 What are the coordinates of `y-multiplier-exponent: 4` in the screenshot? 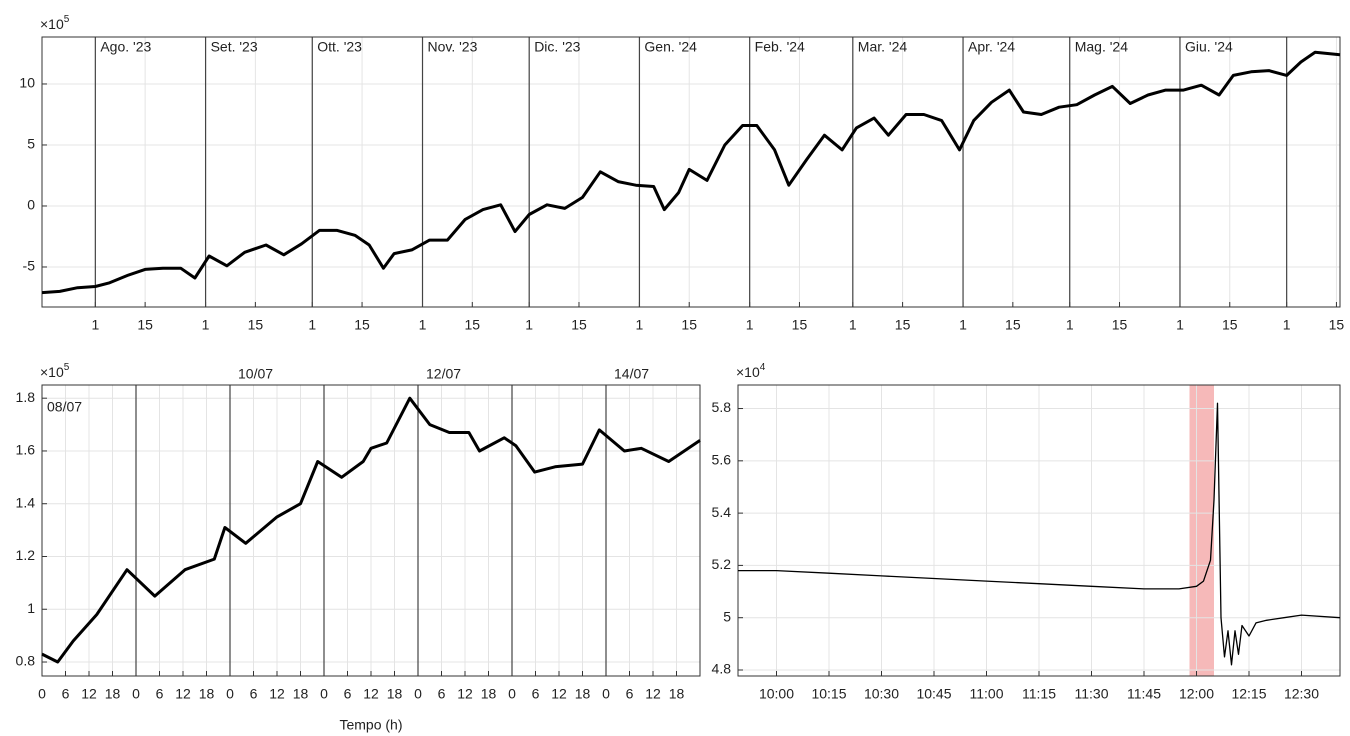 It's located at (763, 367).